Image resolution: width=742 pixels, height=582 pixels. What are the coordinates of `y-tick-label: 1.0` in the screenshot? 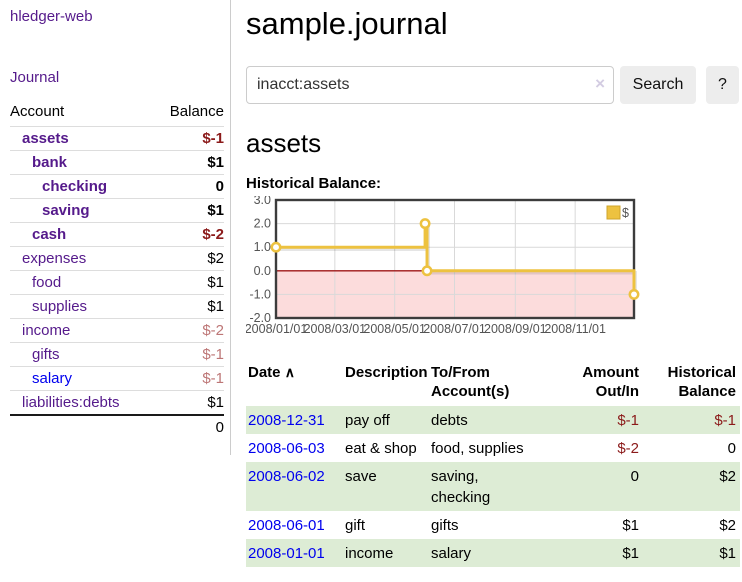 It's located at (262, 247).